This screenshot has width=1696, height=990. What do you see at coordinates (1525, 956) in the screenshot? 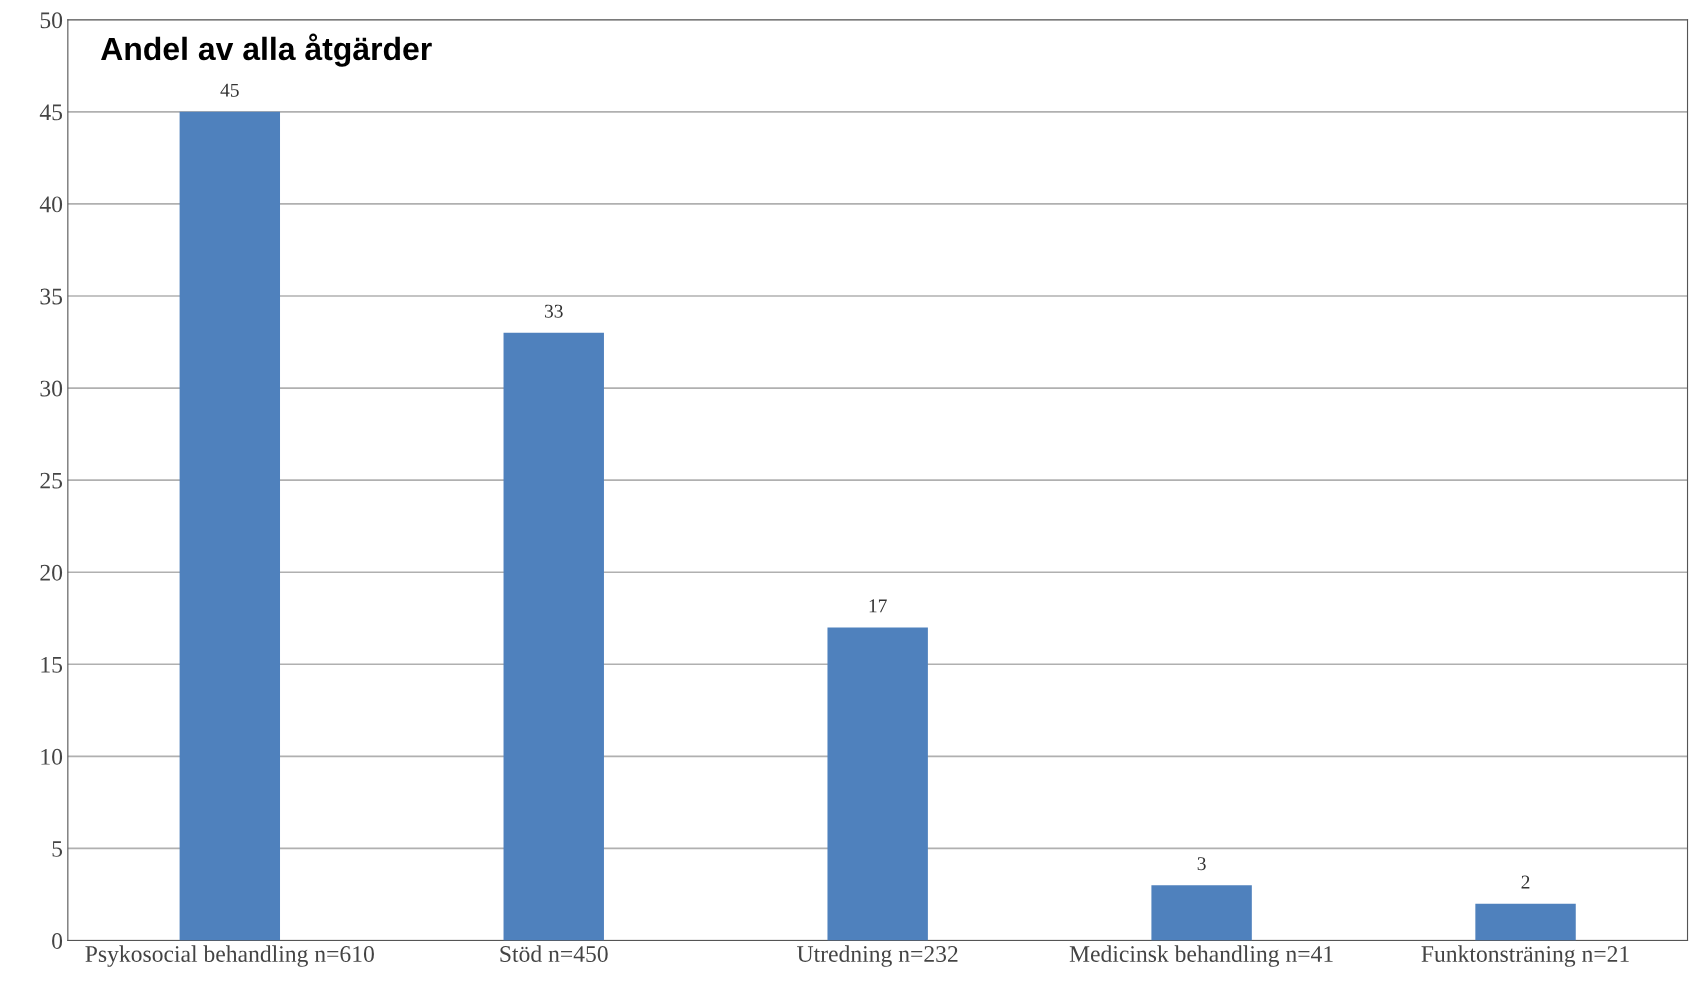
I see `x-tick-label: Funktonsträning n=21` at bounding box center [1525, 956].